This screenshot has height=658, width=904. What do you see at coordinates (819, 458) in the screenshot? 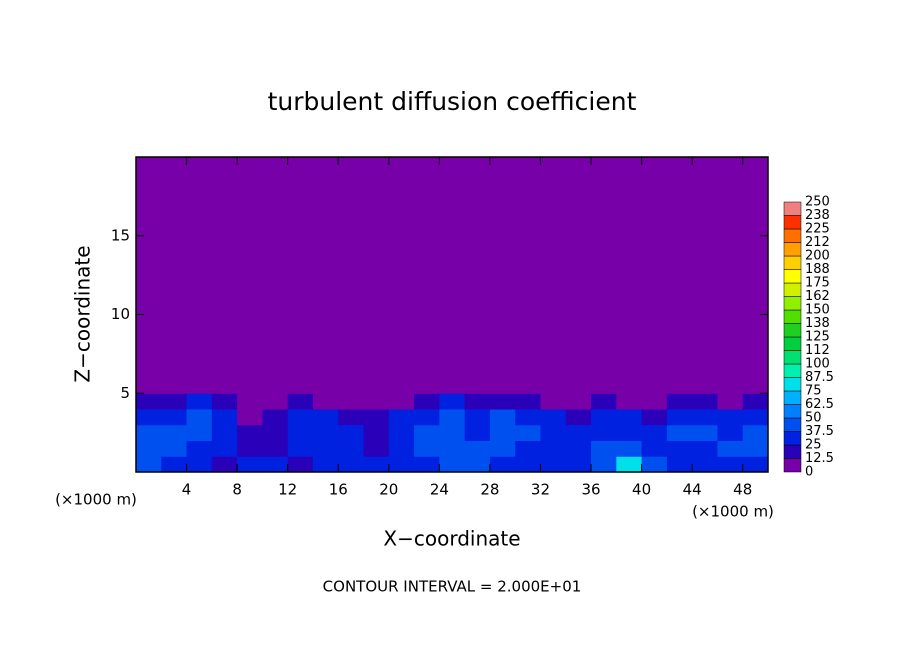
I see `colorbar-label: 12.5` at bounding box center [819, 458].